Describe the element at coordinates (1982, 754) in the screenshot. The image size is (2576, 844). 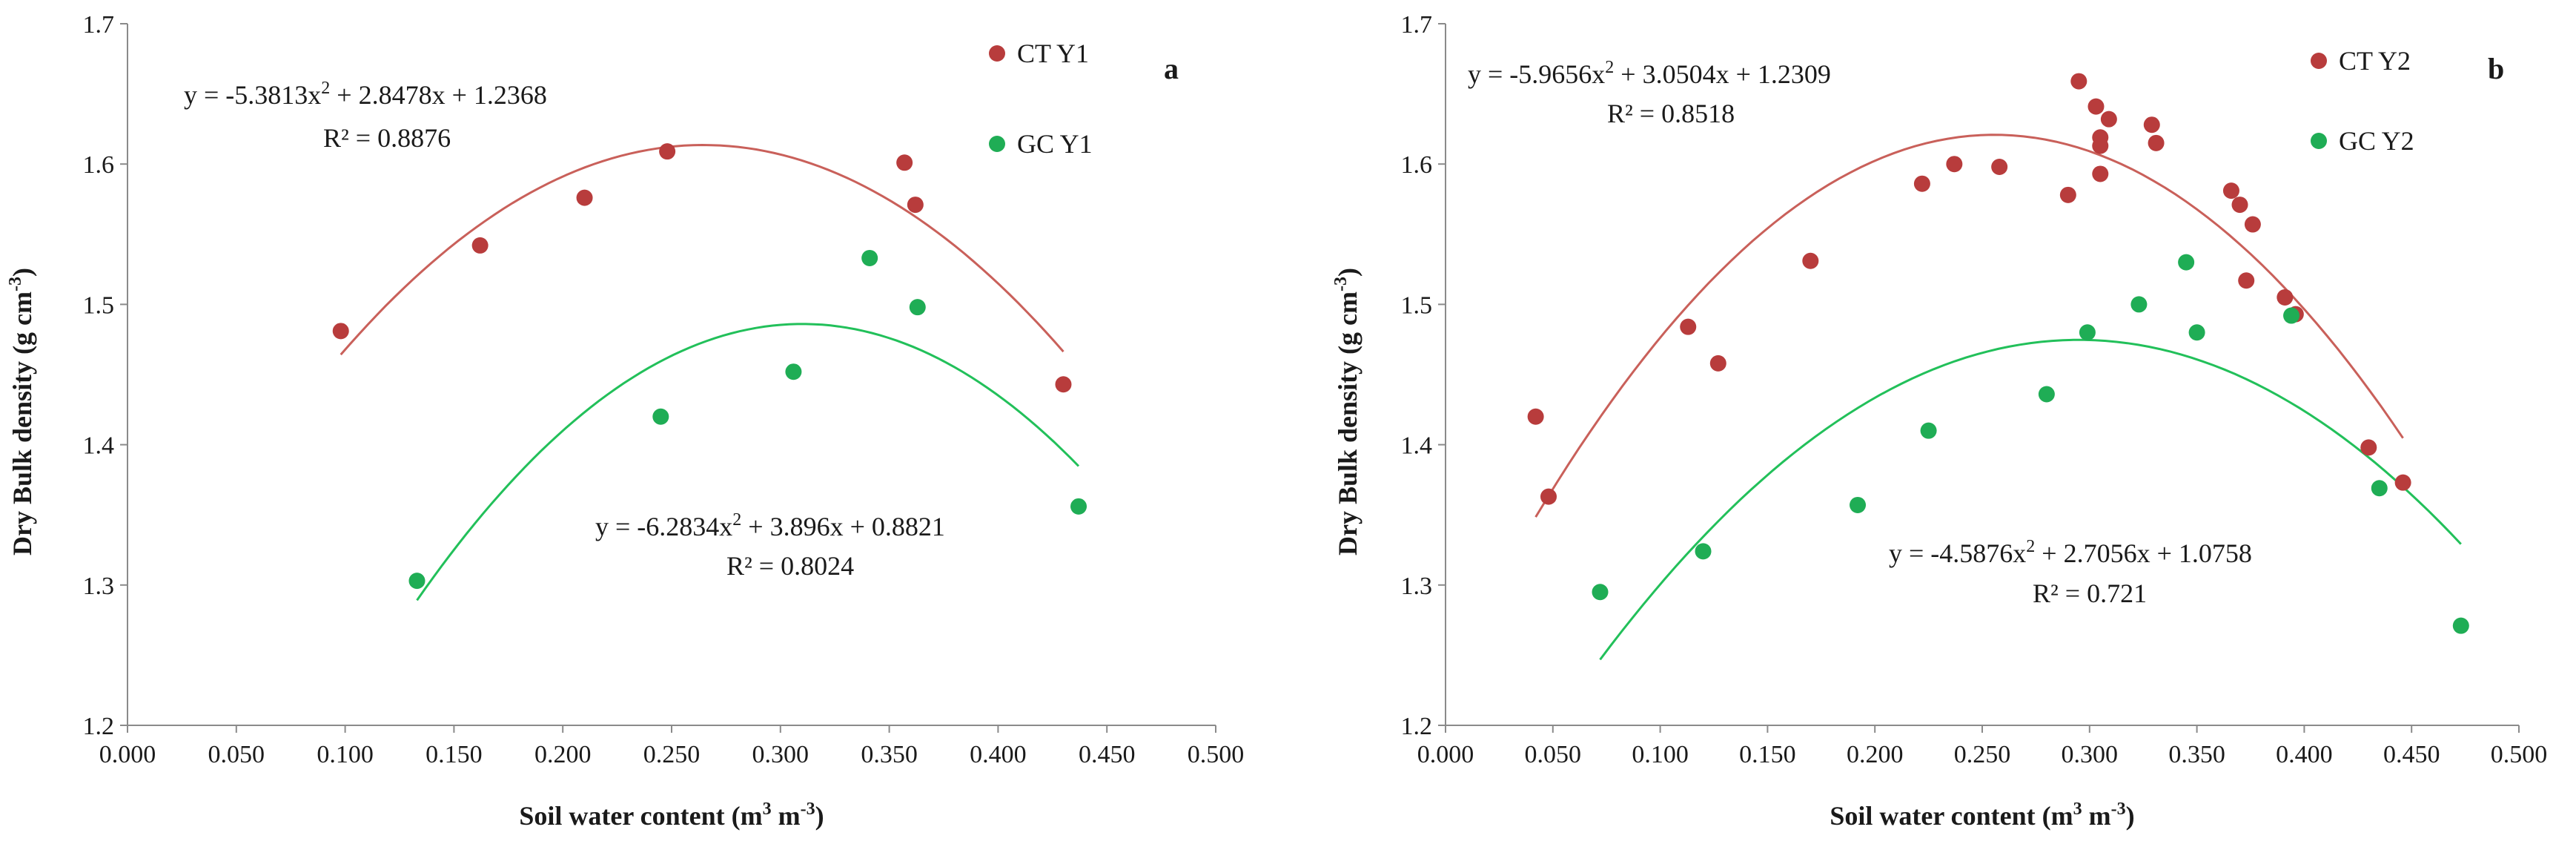
I see `chart-b-x-tick-label: 0.250` at that location.